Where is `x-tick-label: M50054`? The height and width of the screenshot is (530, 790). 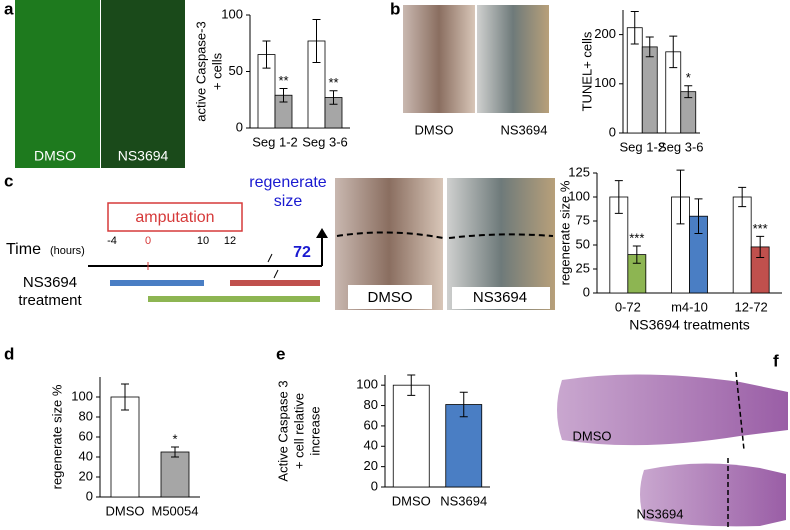
x-tick-label: M50054 is located at coordinates (175, 510).